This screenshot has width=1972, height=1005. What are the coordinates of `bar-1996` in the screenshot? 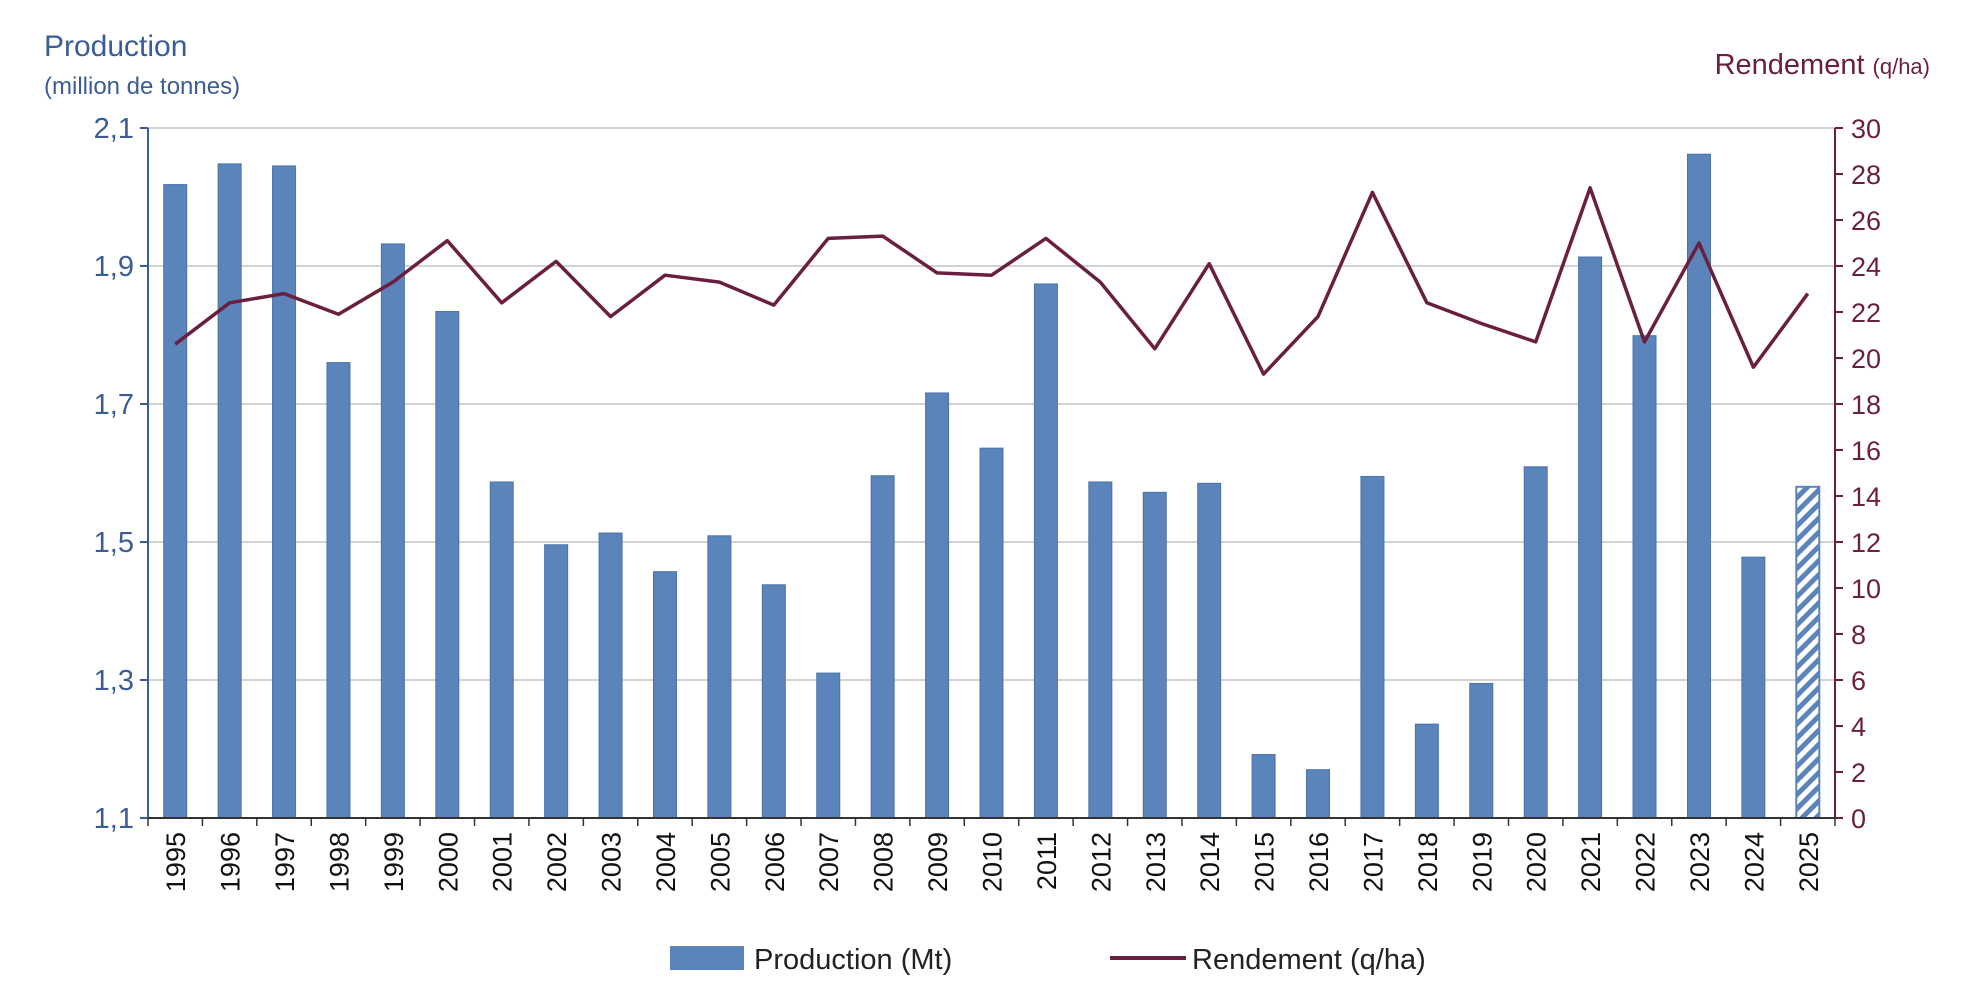 It's located at (229, 491).